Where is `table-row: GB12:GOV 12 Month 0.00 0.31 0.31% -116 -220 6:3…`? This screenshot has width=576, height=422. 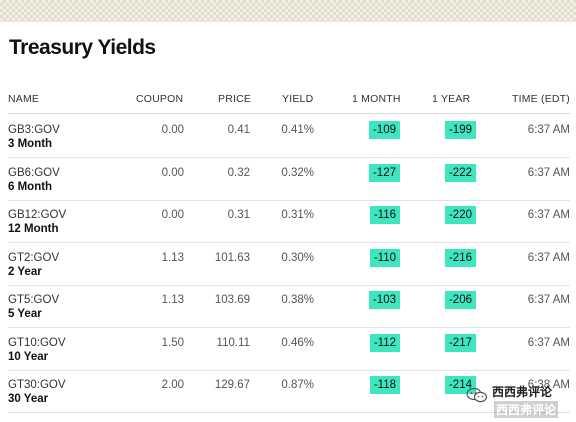
table-row: GB12:GOV 12 Month 0.00 0.31 0.31% -116 -220 6:3… is located at coordinates (289, 222).